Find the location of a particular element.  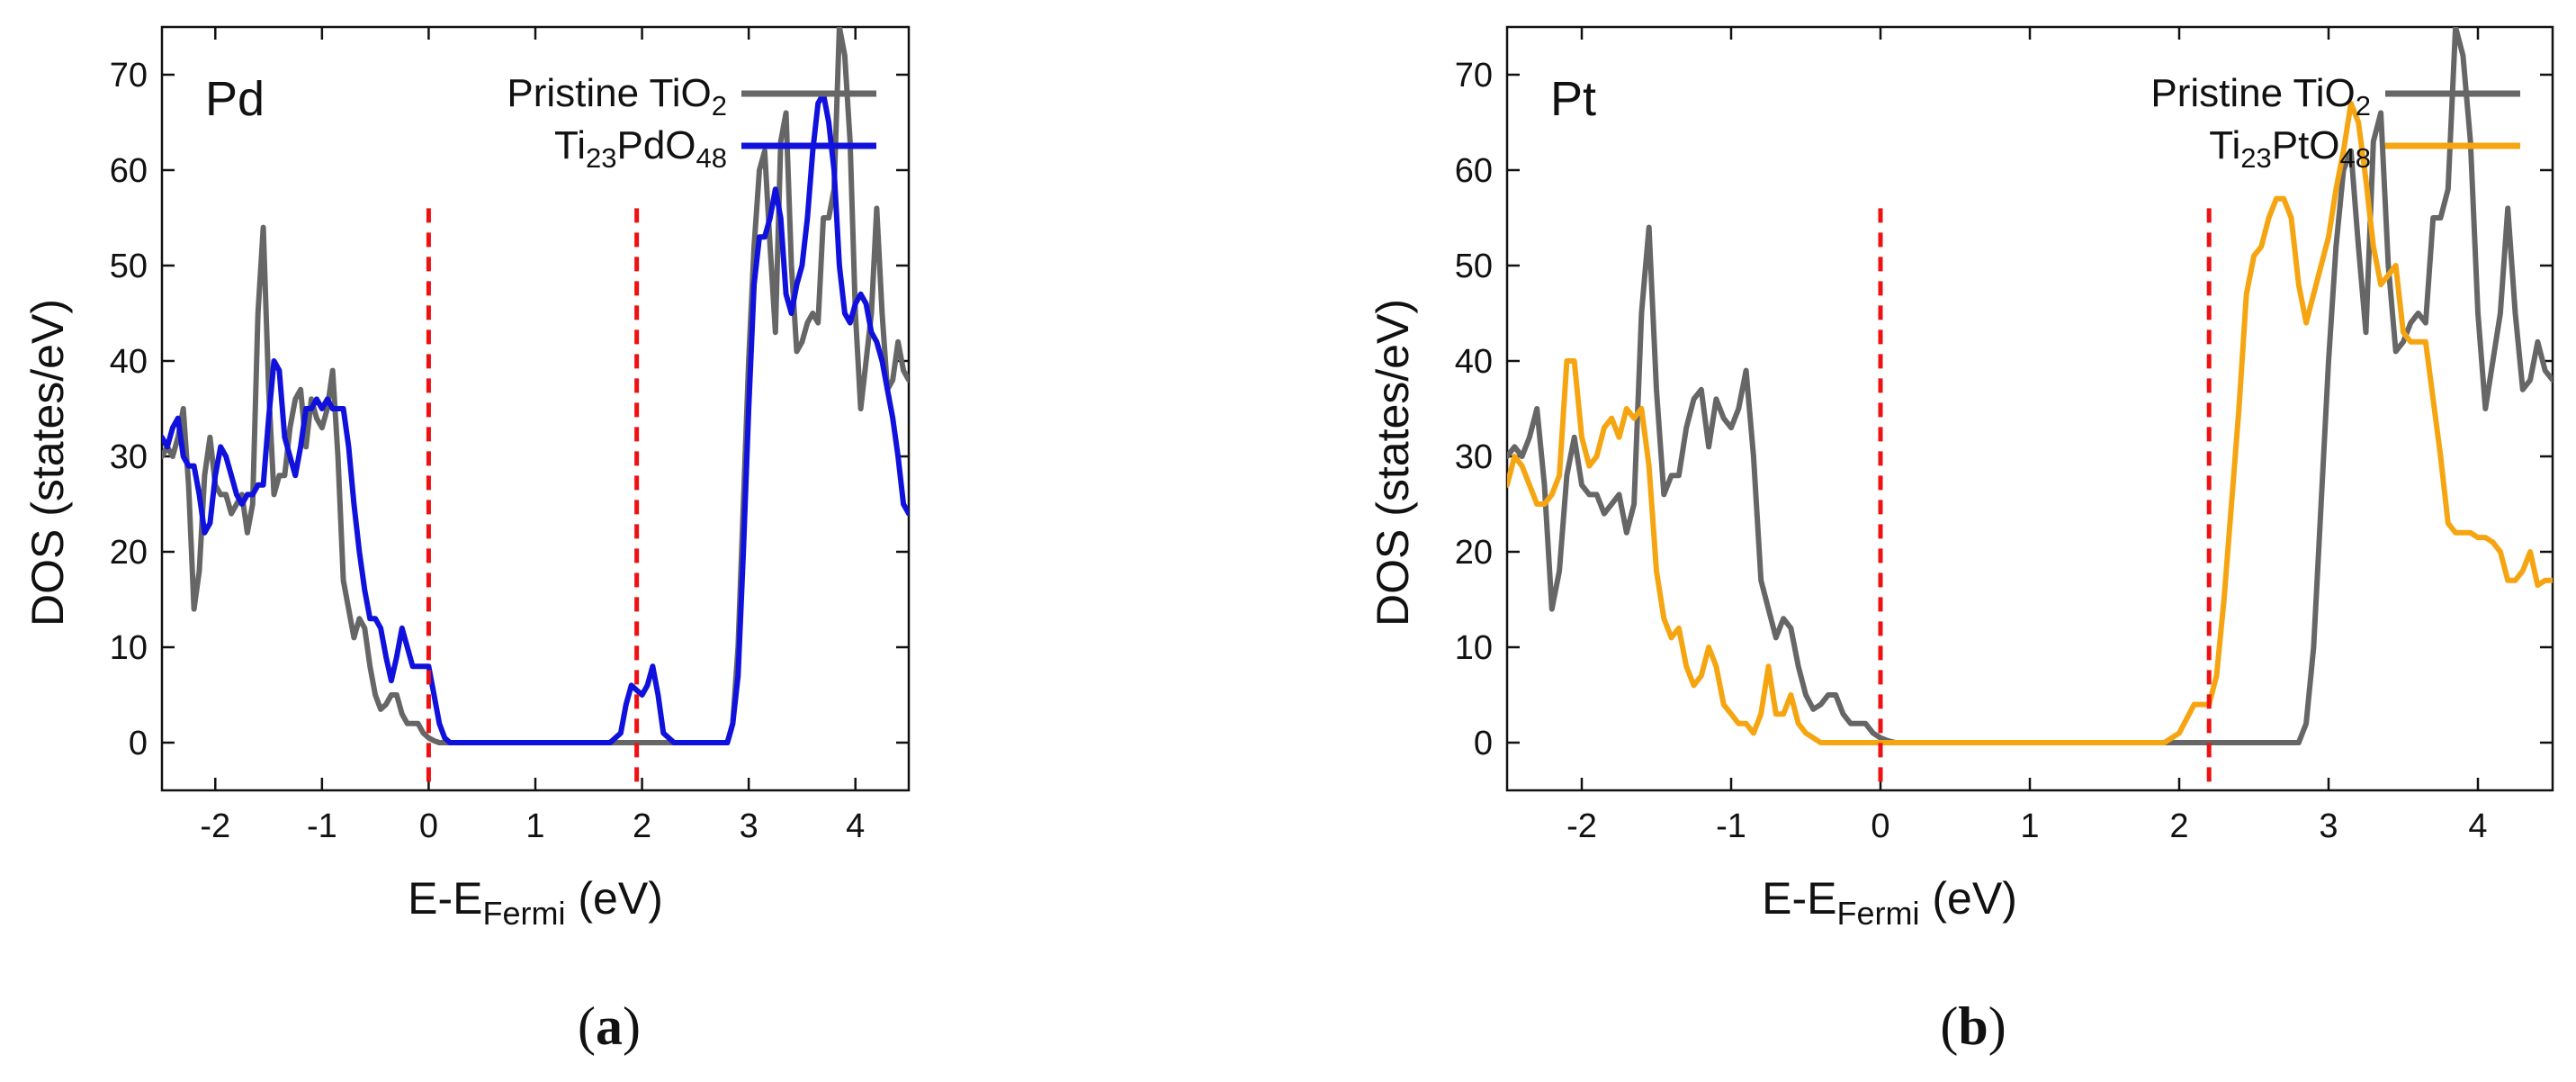

caption-letter: b is located at coordinates (1973, 1026).